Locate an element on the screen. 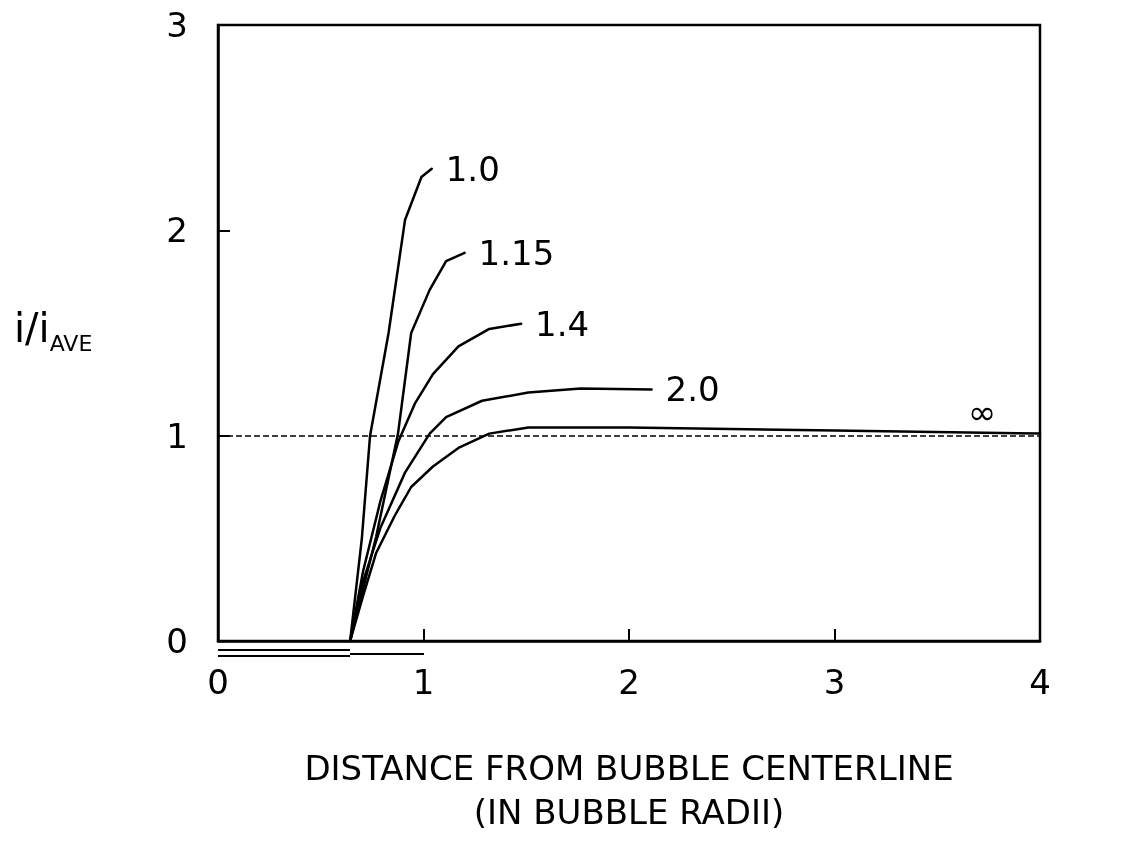  series-label: 1.0 is located at coordinates (472, 168).